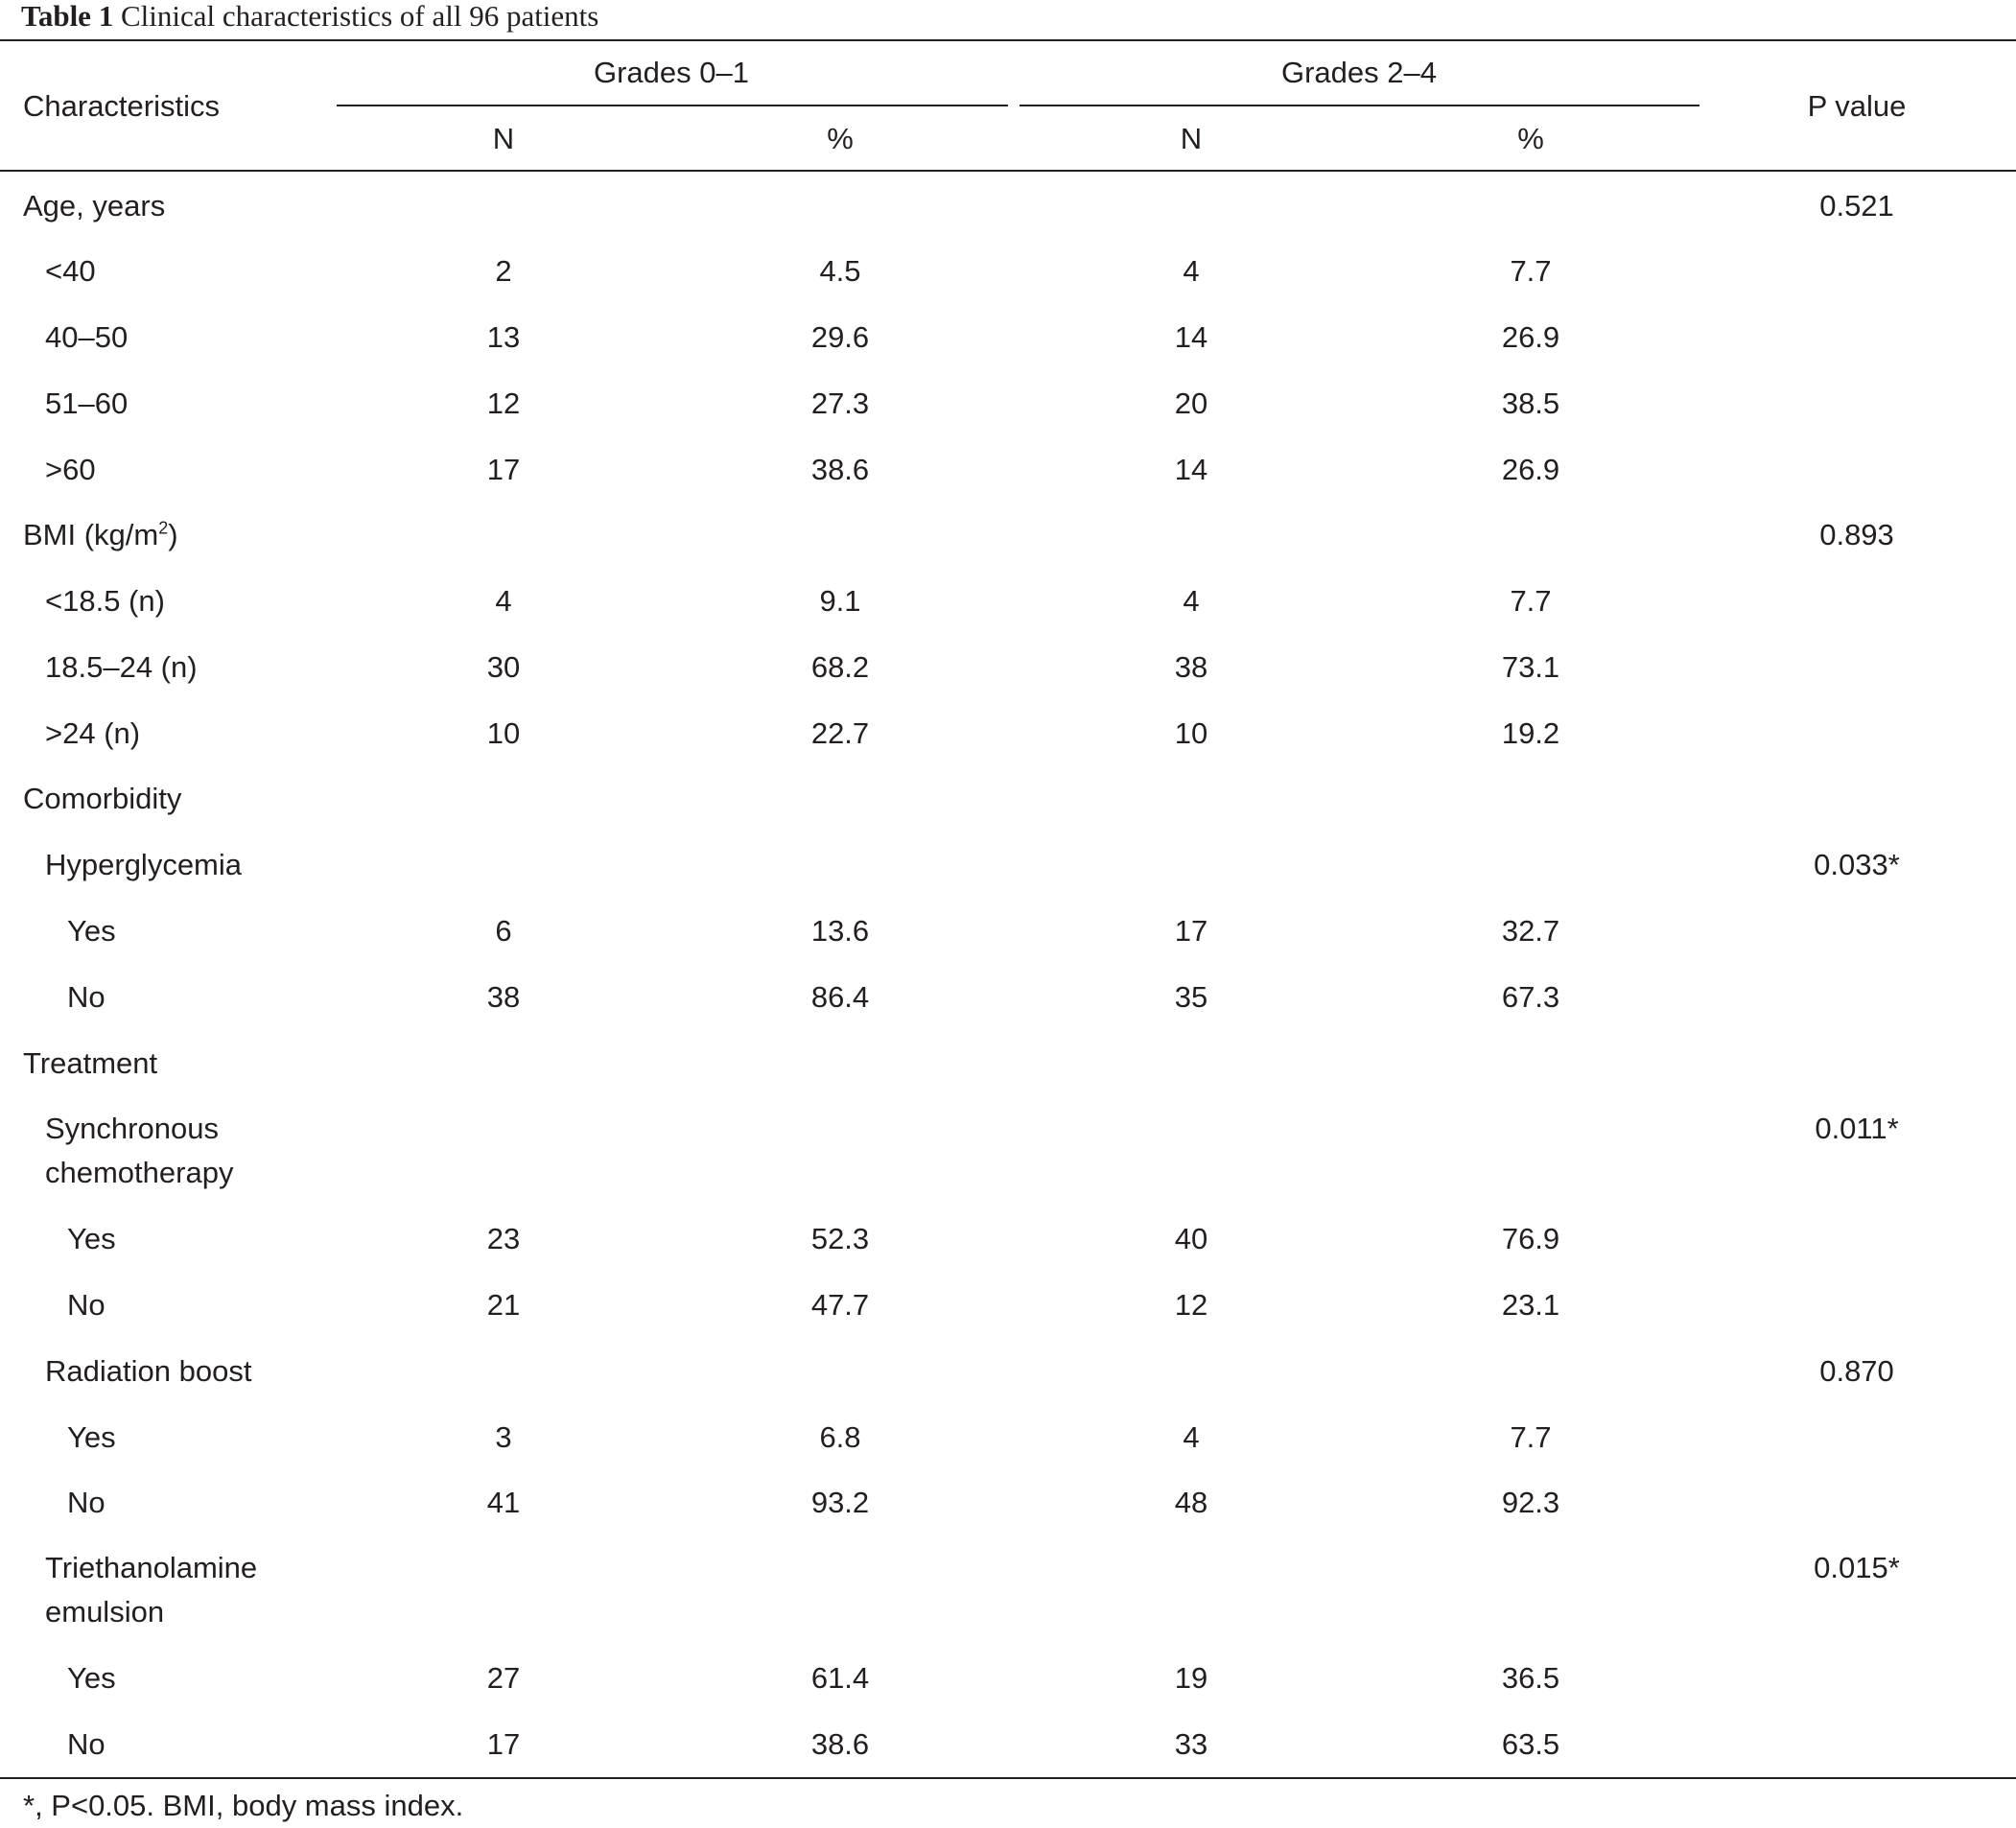 The height and width of the screenshot is (1828, 2016). I want to click on table-cell-n2: 19, so click(1191, 1678).